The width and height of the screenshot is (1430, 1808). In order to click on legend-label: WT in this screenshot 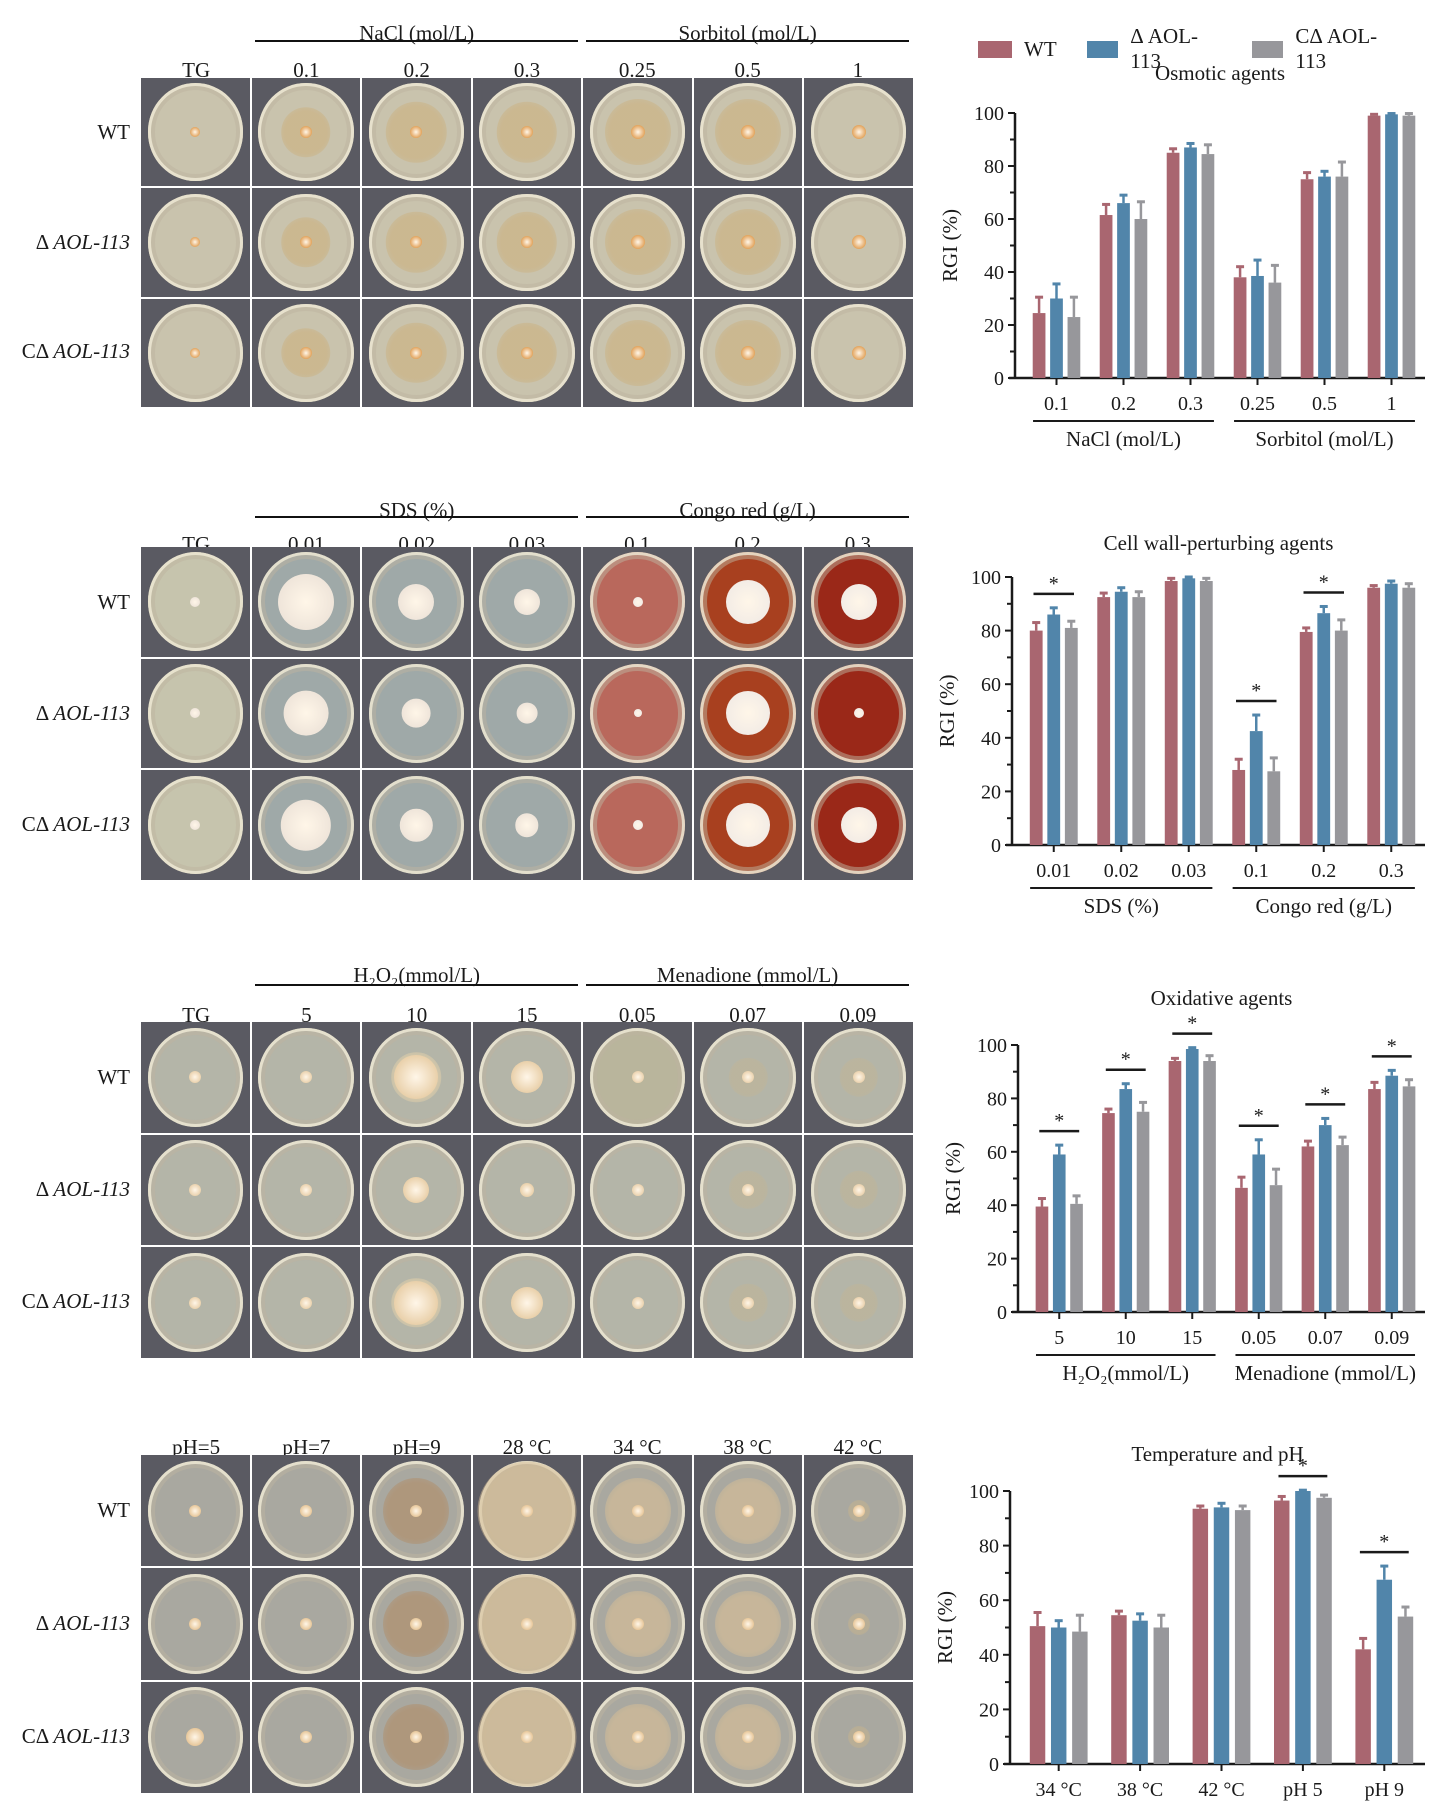, I will do `click(1040, 48)`.